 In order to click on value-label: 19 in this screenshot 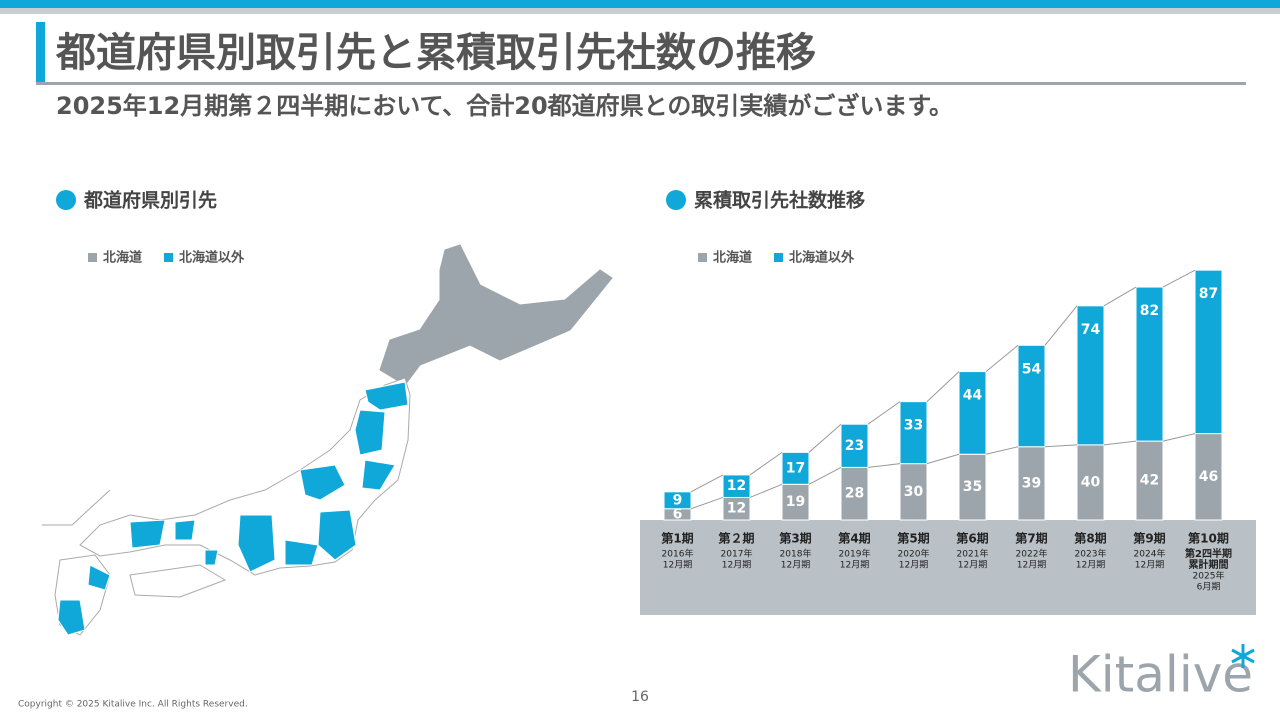, I will do `click(795, 502)`.